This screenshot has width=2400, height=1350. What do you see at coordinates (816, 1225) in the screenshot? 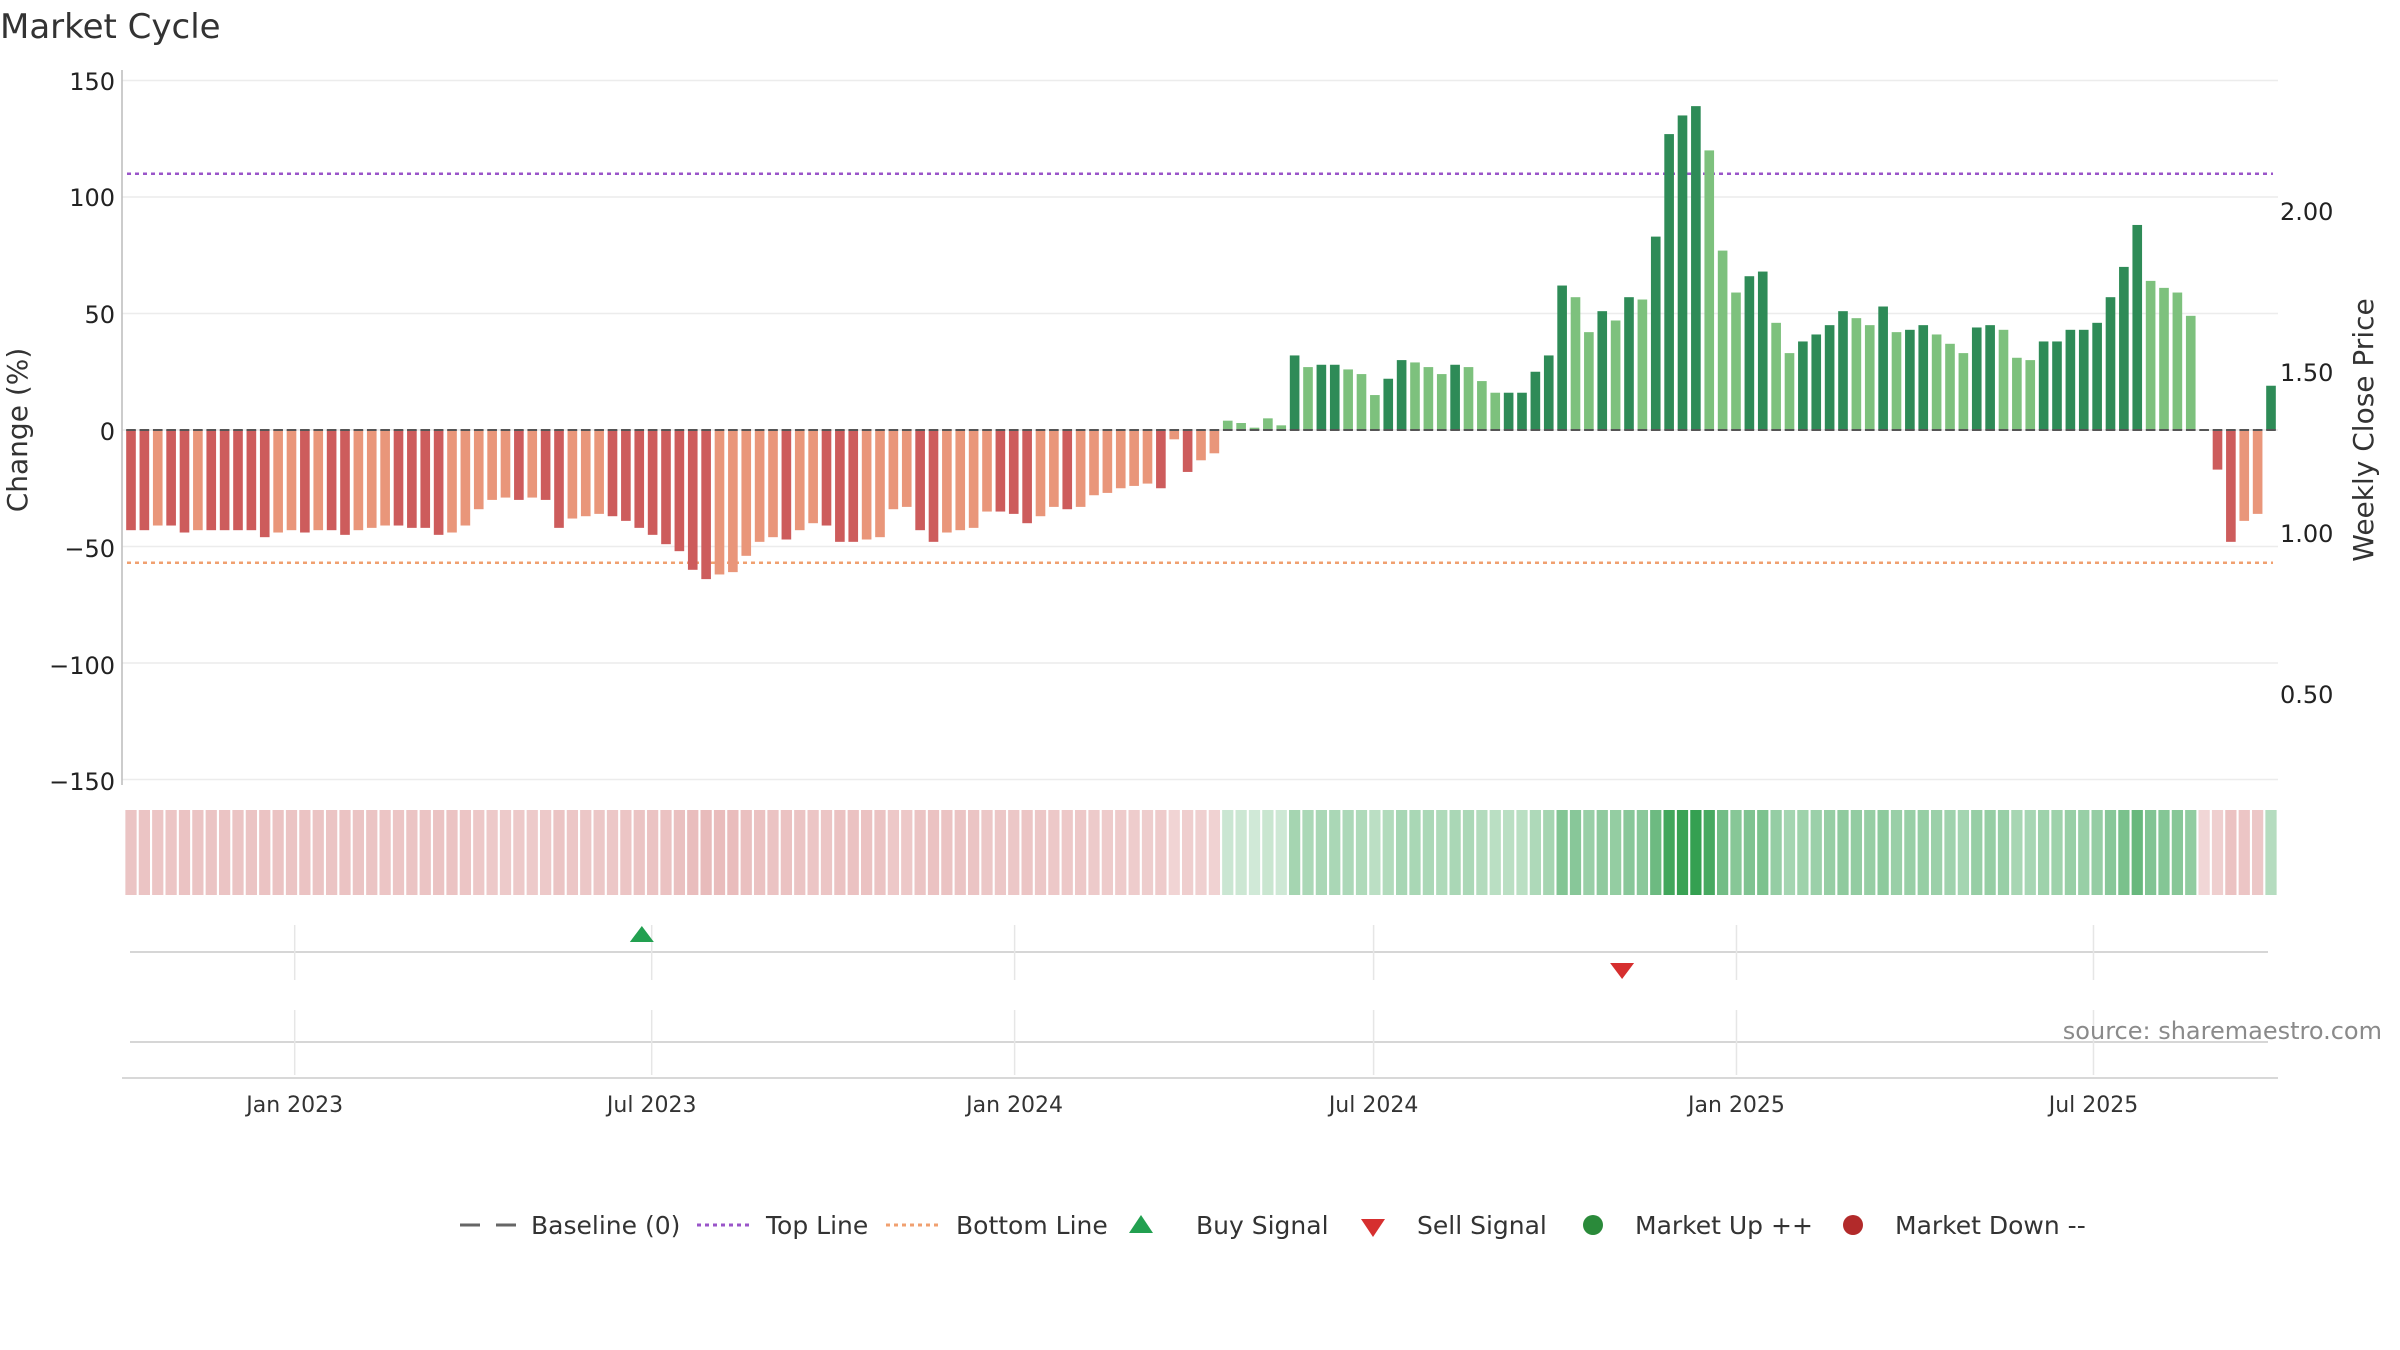
I see `legend-label: Top Line` at bounding box center [816, 1225].